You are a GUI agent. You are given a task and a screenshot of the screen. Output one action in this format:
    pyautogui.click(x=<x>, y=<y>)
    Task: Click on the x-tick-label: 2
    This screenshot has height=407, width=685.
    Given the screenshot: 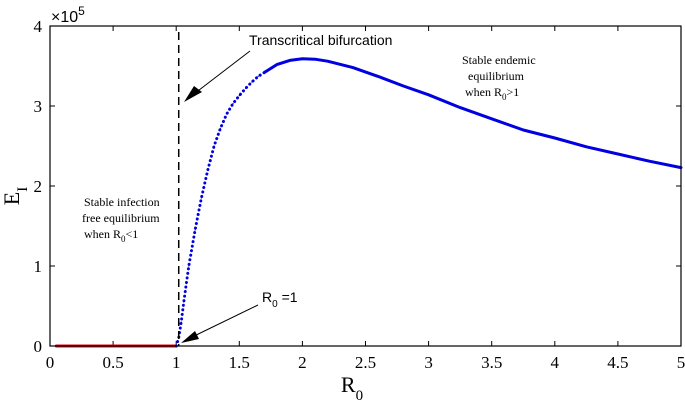 What is the action you would take?
    pyautogui.click(x=302, y=362)
    